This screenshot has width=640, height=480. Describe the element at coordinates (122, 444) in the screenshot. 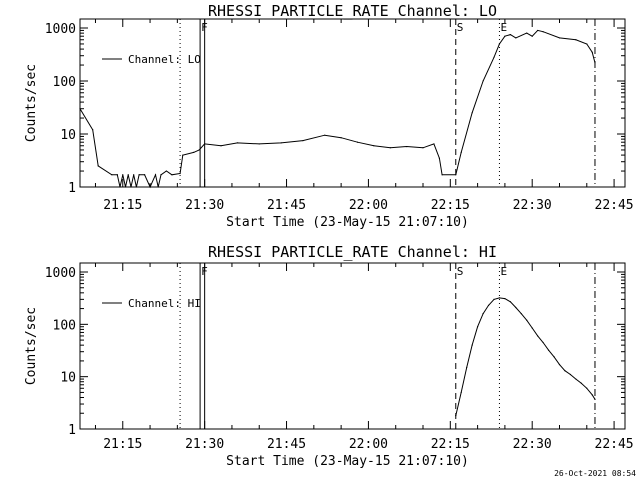

I see `x-tick-label: 21:15` at that location.